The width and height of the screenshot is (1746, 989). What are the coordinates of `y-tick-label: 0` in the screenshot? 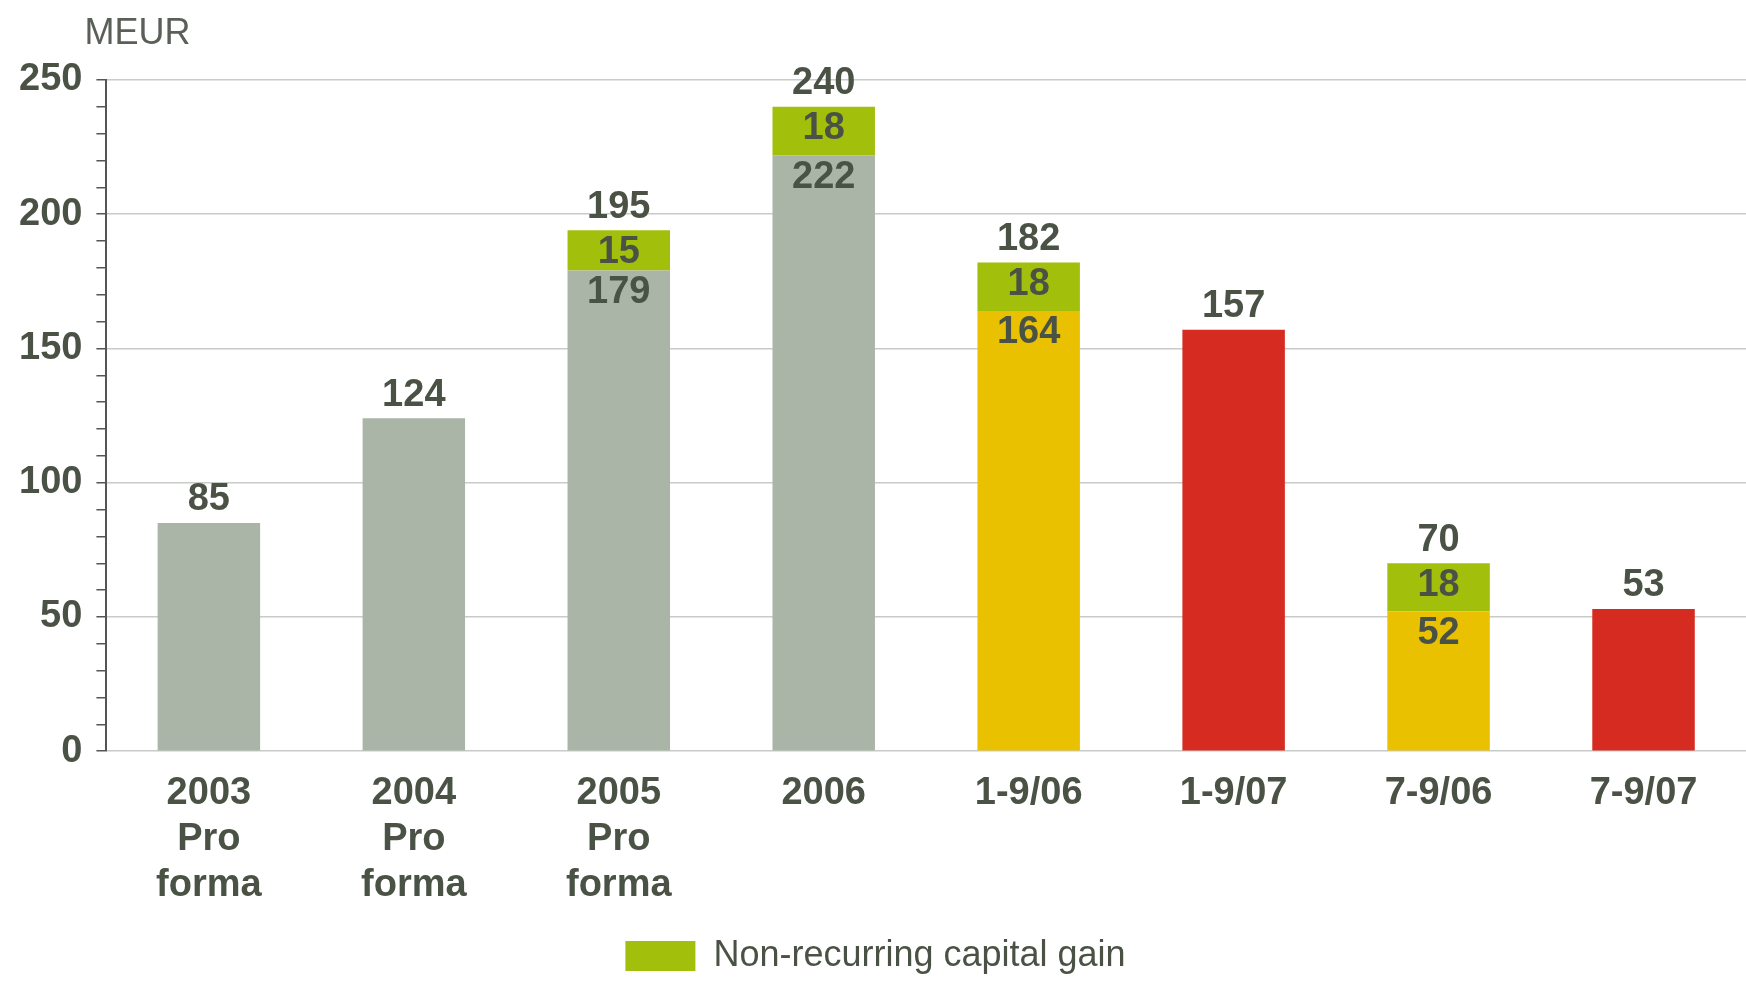 It's located at (72, 748).